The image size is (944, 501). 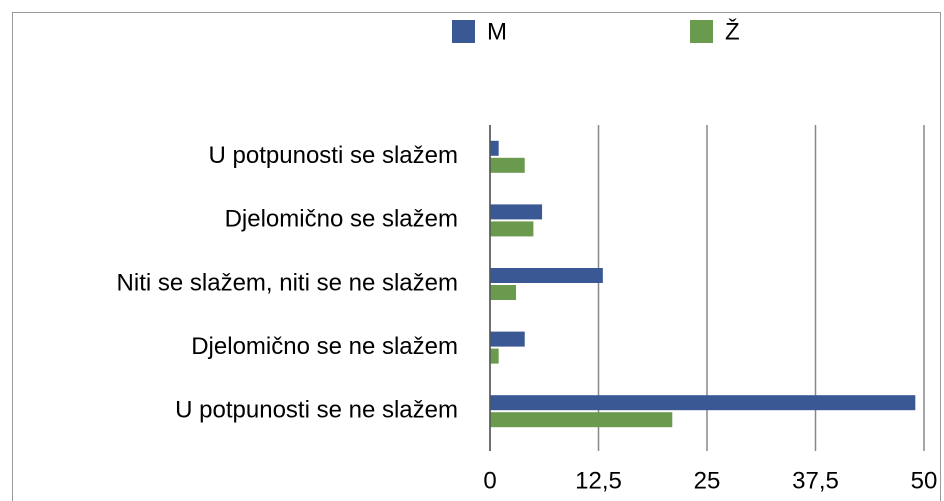 I want to click on x-tick-label: 37,5, so click(x=815, y=480).